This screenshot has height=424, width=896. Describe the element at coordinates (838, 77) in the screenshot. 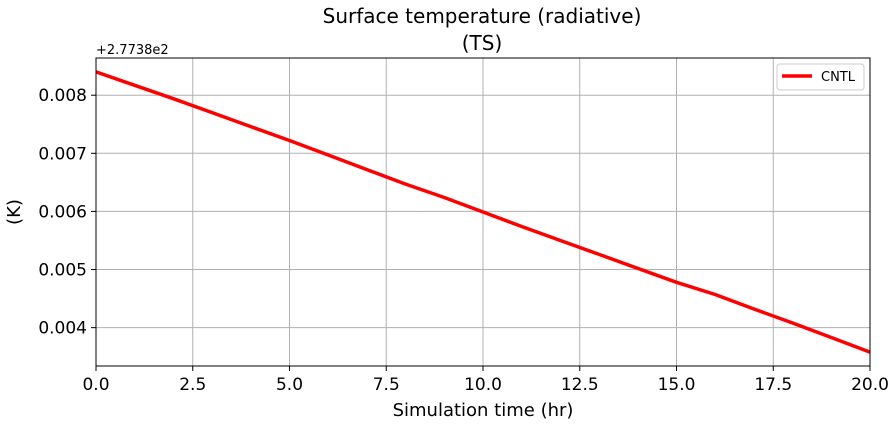

I see `legend-label-cntl: CNTL` at that location.